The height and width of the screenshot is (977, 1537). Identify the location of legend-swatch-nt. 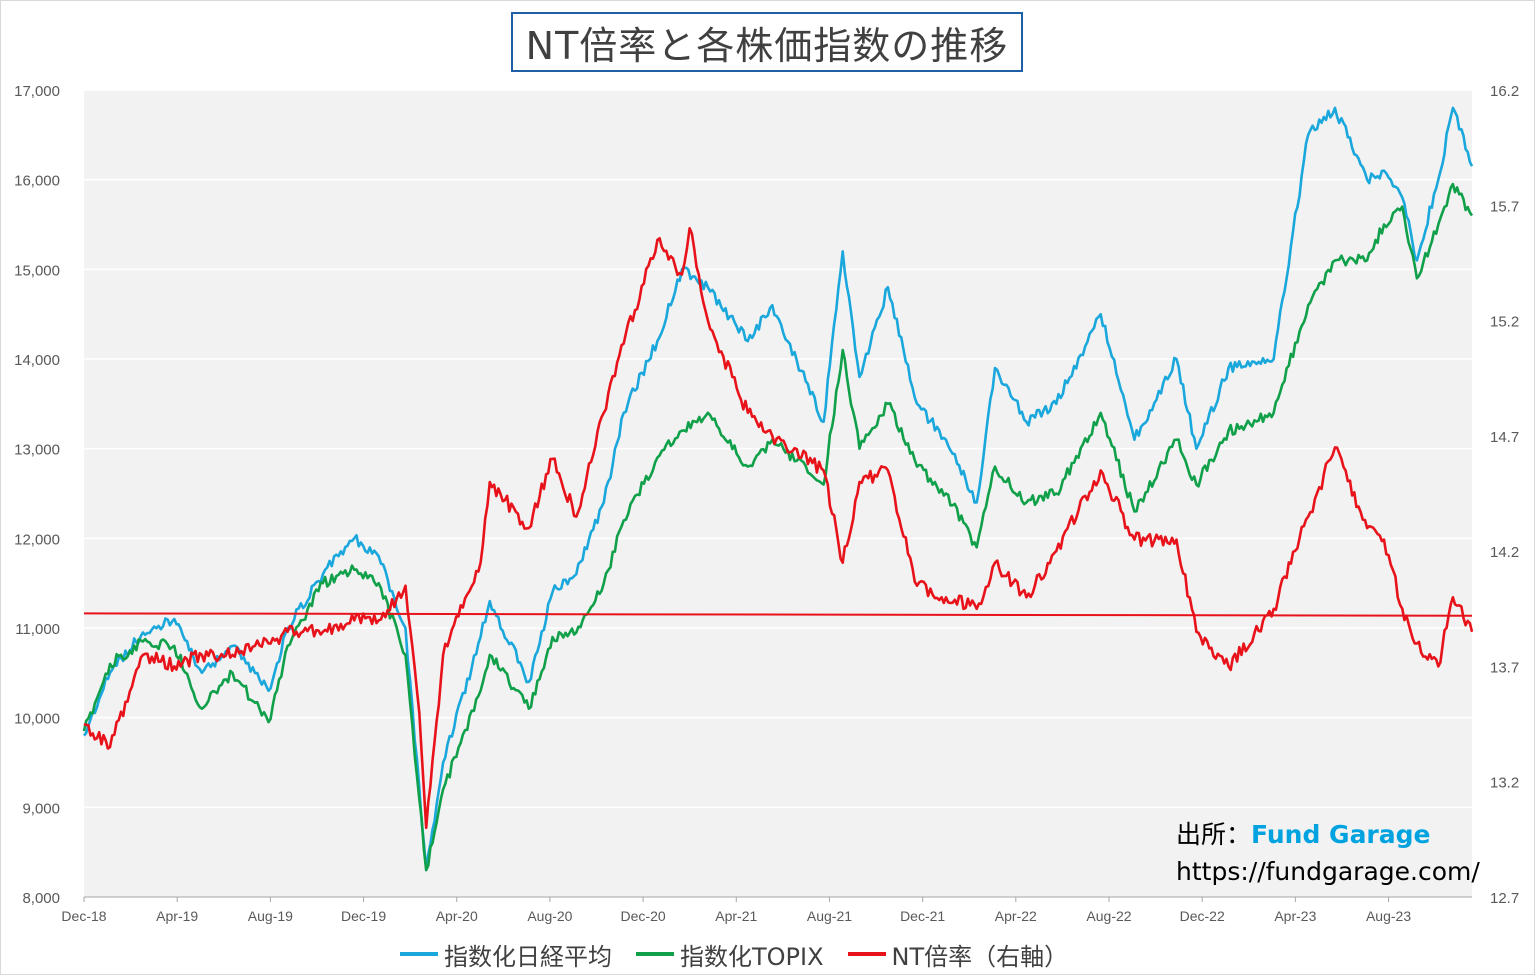
(866, 954).